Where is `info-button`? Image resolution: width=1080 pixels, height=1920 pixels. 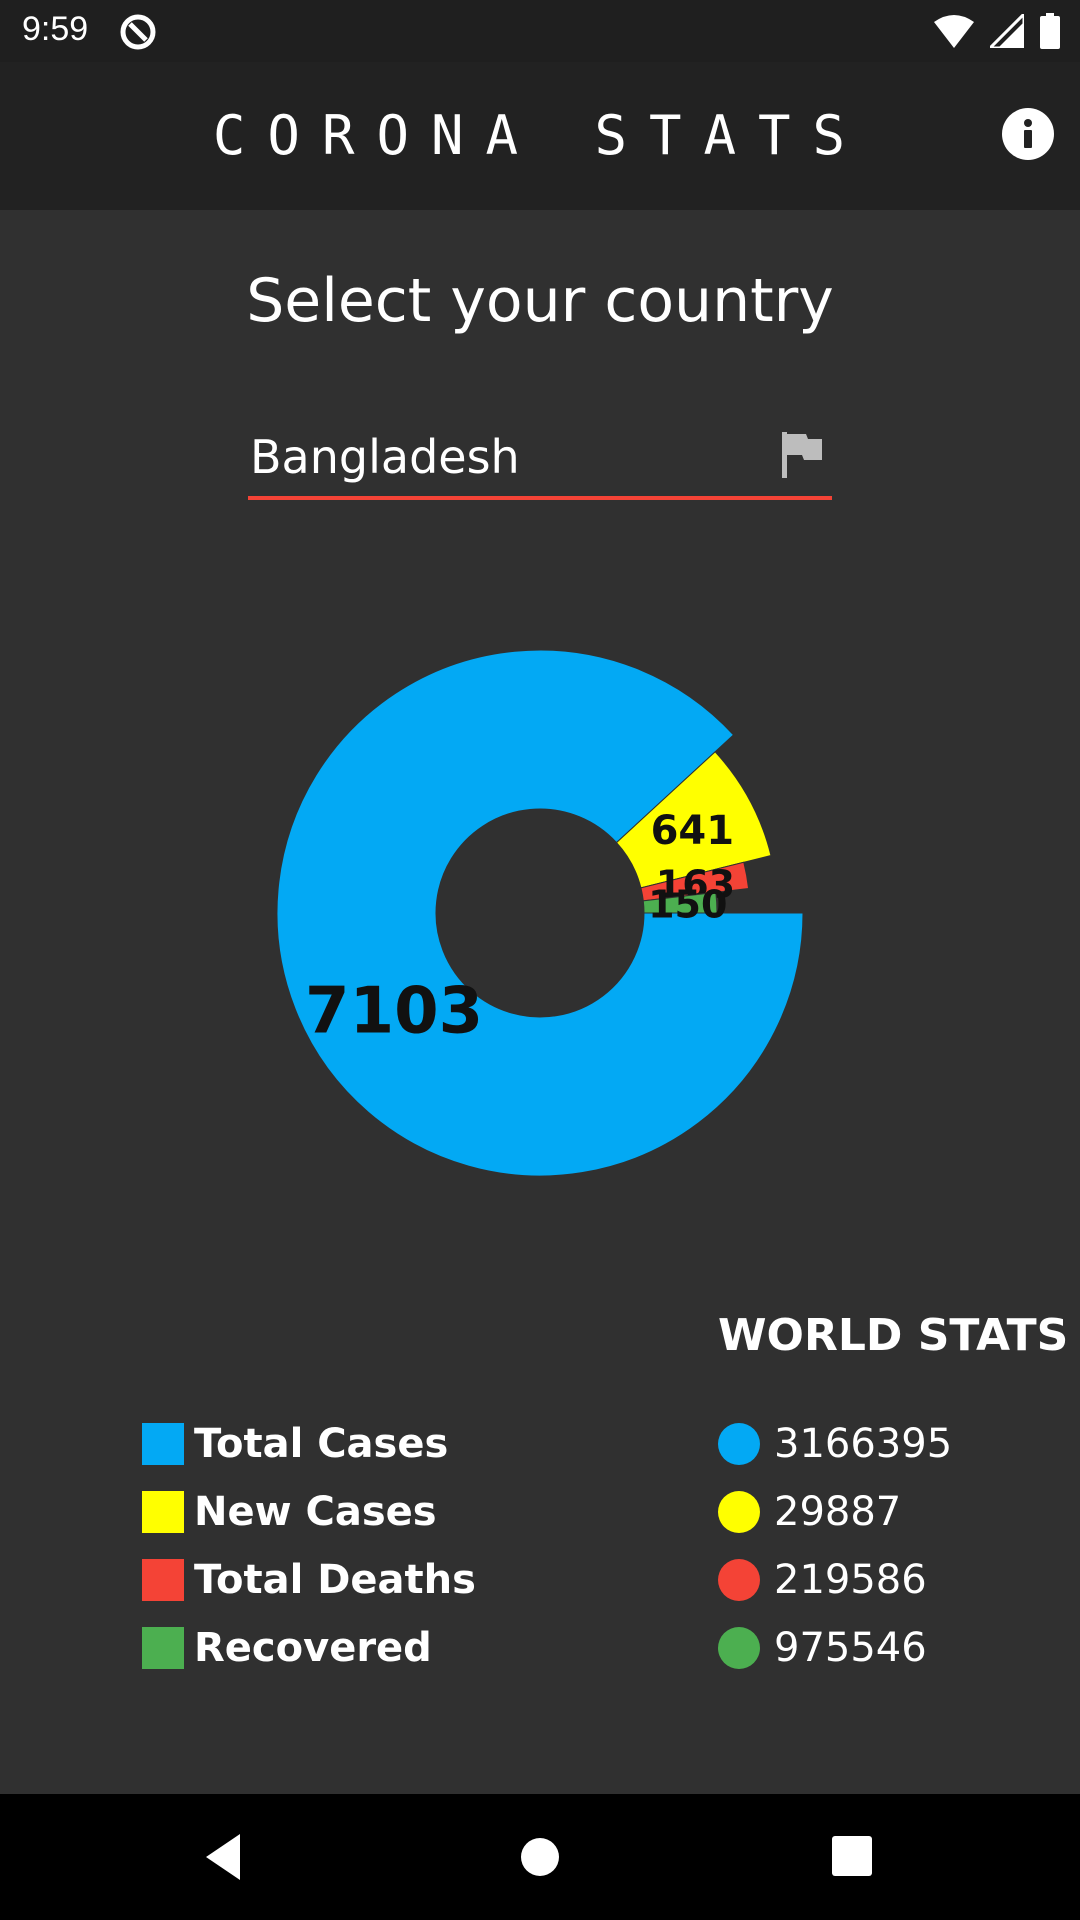
info-button is located at coordinates (1028, 134).